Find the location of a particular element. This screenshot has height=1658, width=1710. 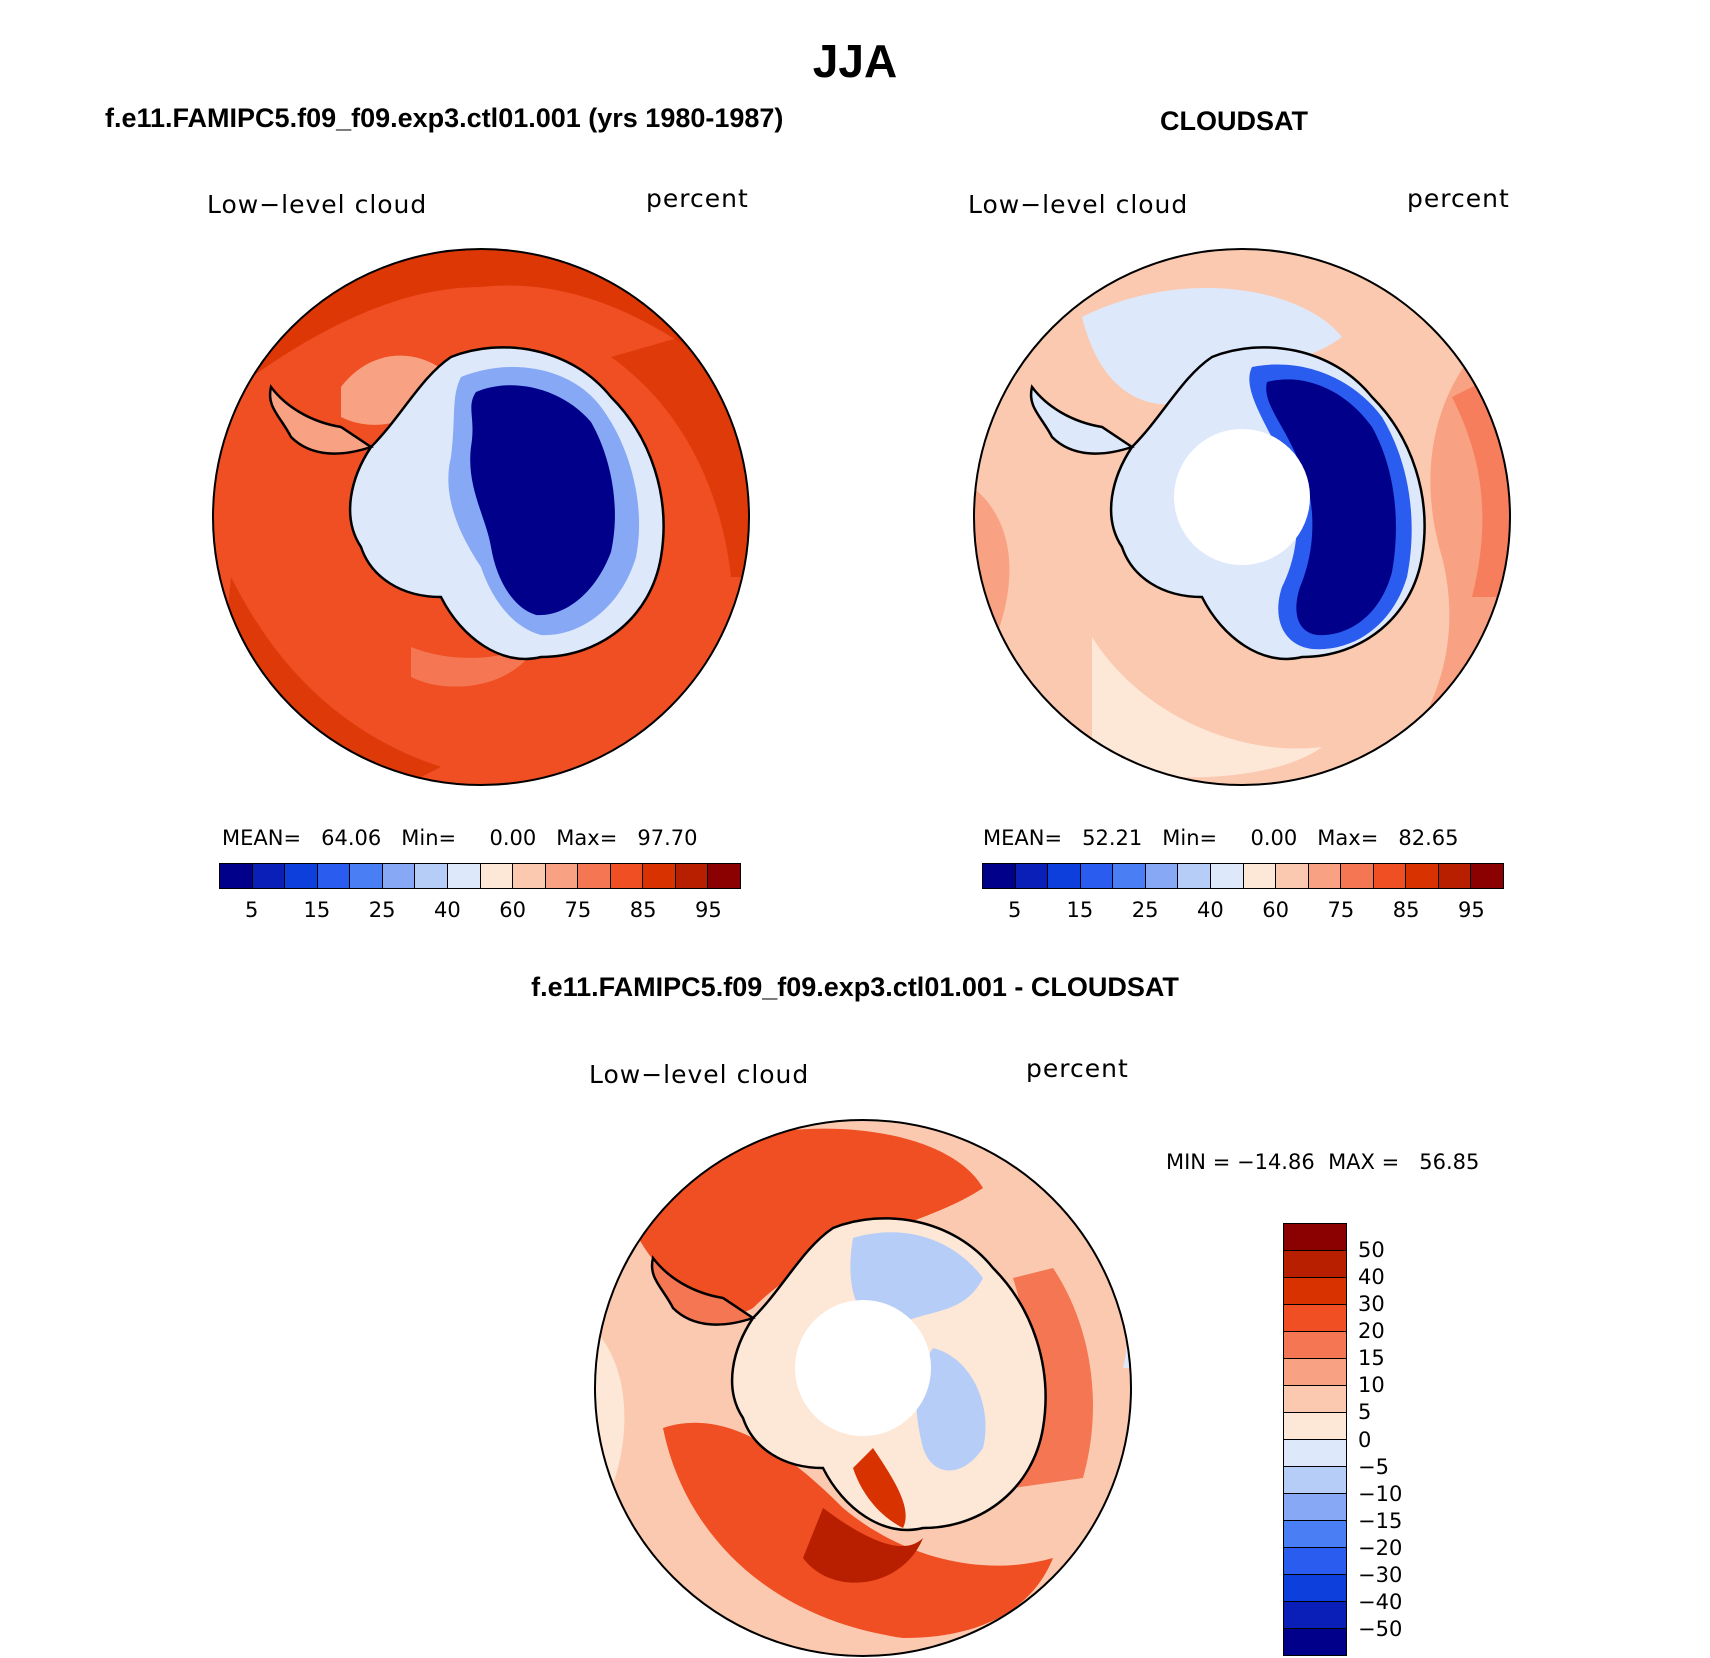

diff-colorbar-tick-label: 50 is located at coordinates (1371, 1250).